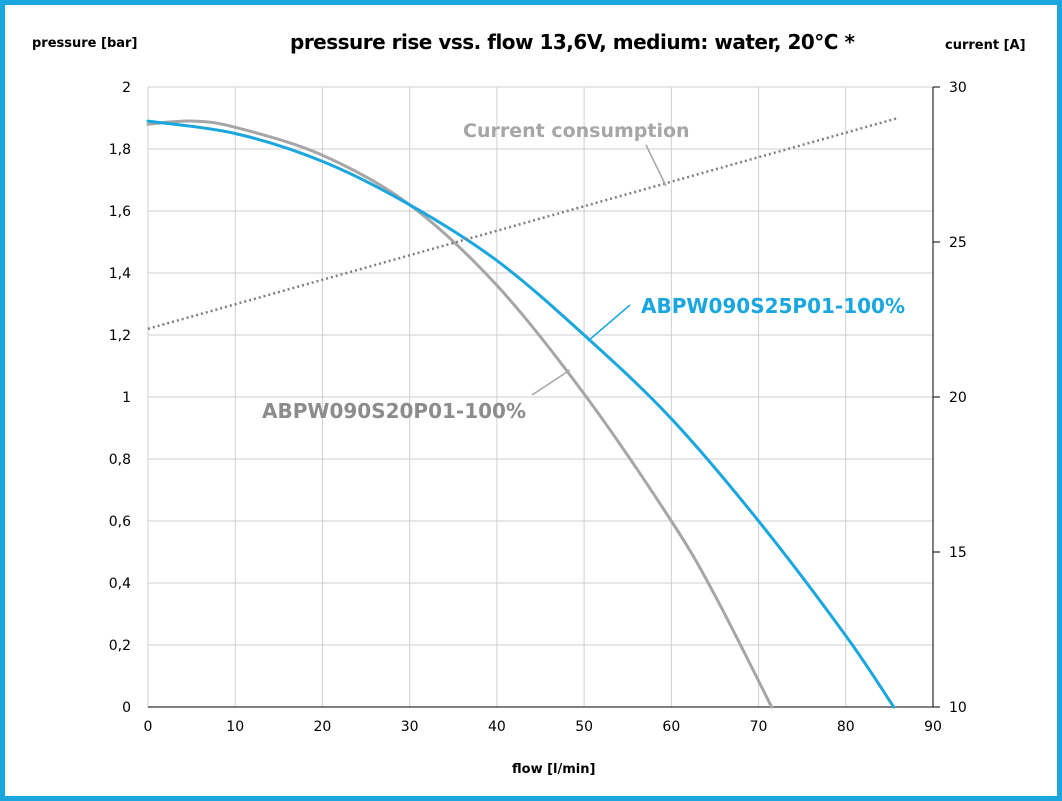 This screenshot has width=1062, height=801. Describe the element at coordinates (846, 727) in the screenshot. I see `x-tick-label: 80` at that location.